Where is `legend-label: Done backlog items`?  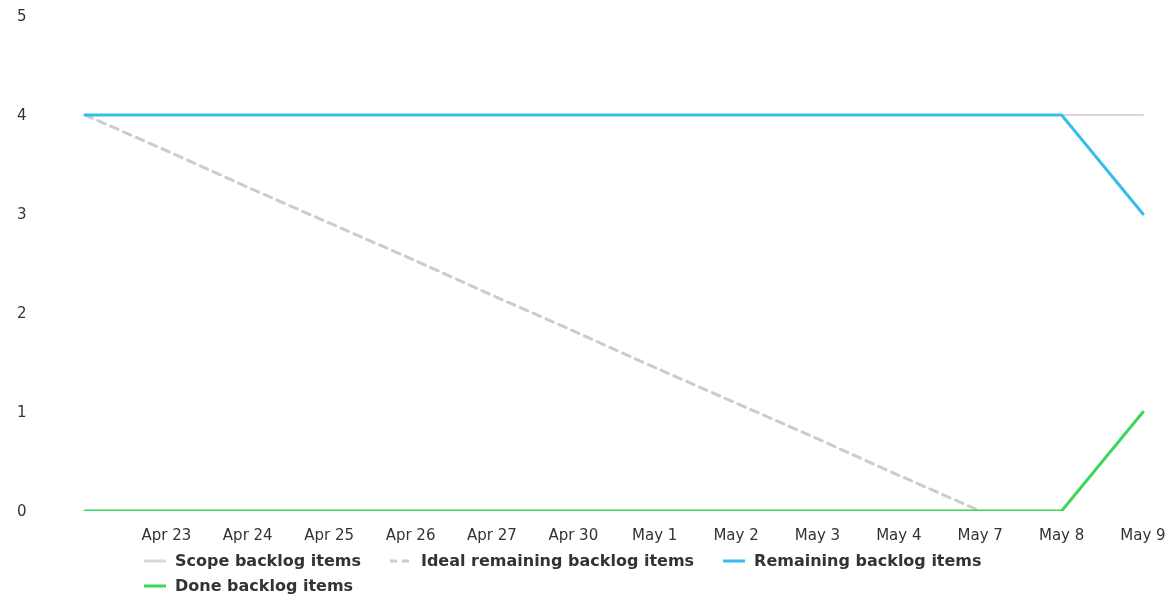
legend-label: Done backlog items is located at coordinates (264, 585).